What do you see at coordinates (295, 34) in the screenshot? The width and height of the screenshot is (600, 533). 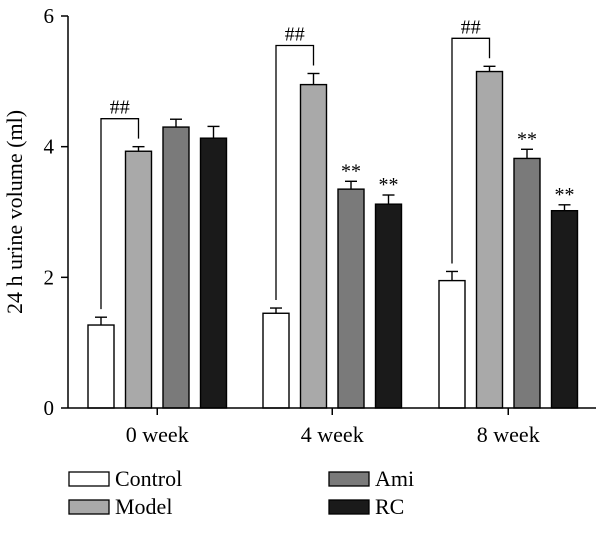 I see `significance-bracket-label-1: ##` at bounding box center [295, 34].